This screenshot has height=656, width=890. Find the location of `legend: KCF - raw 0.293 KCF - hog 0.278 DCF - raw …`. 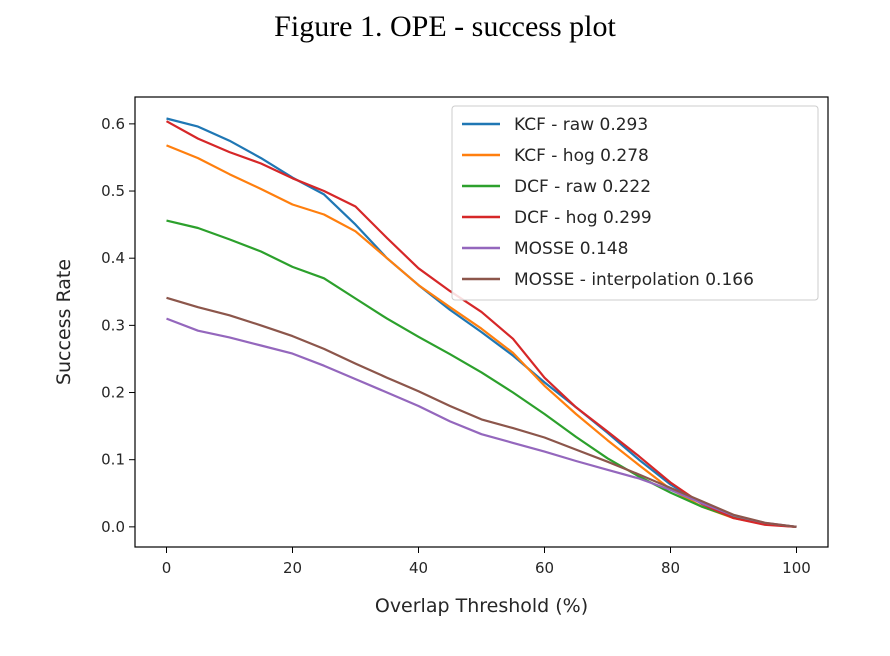

legend: KCF - raw 0.293 KCF - hog 0.278 DCF - raw … is located at coordinates (635, 203).